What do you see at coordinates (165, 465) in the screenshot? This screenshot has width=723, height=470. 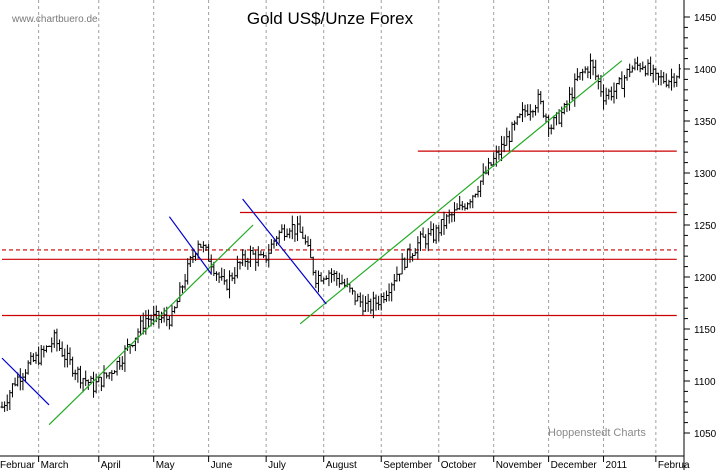 I see `x-tick-label: May` at bounding box center [165, 465].